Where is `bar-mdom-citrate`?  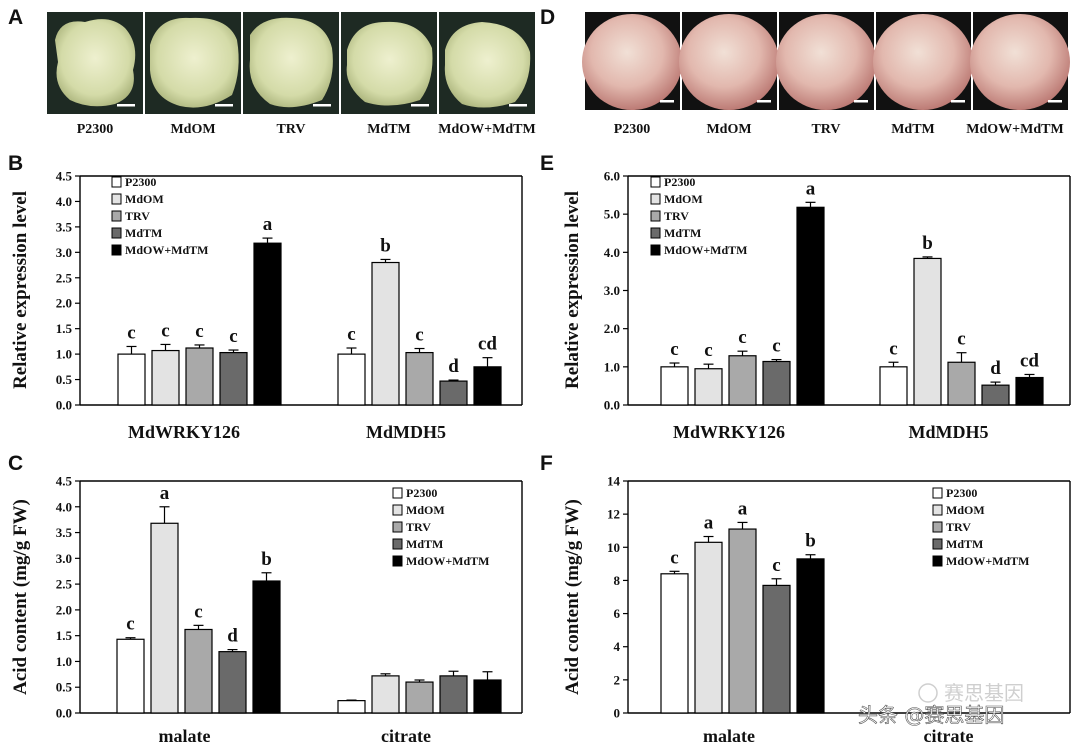 bar-mdom-citrate is located at coordinates (385, 694).